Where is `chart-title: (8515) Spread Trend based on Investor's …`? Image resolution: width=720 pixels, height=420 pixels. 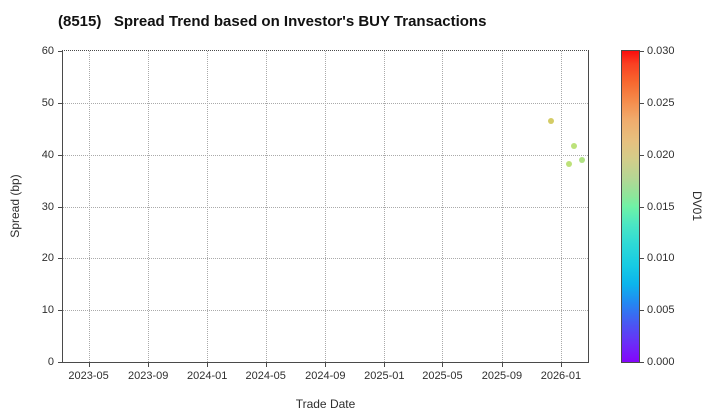 chart-title: (8515) Spread Trend based on Investor's … is located at coordinates (272, 21).